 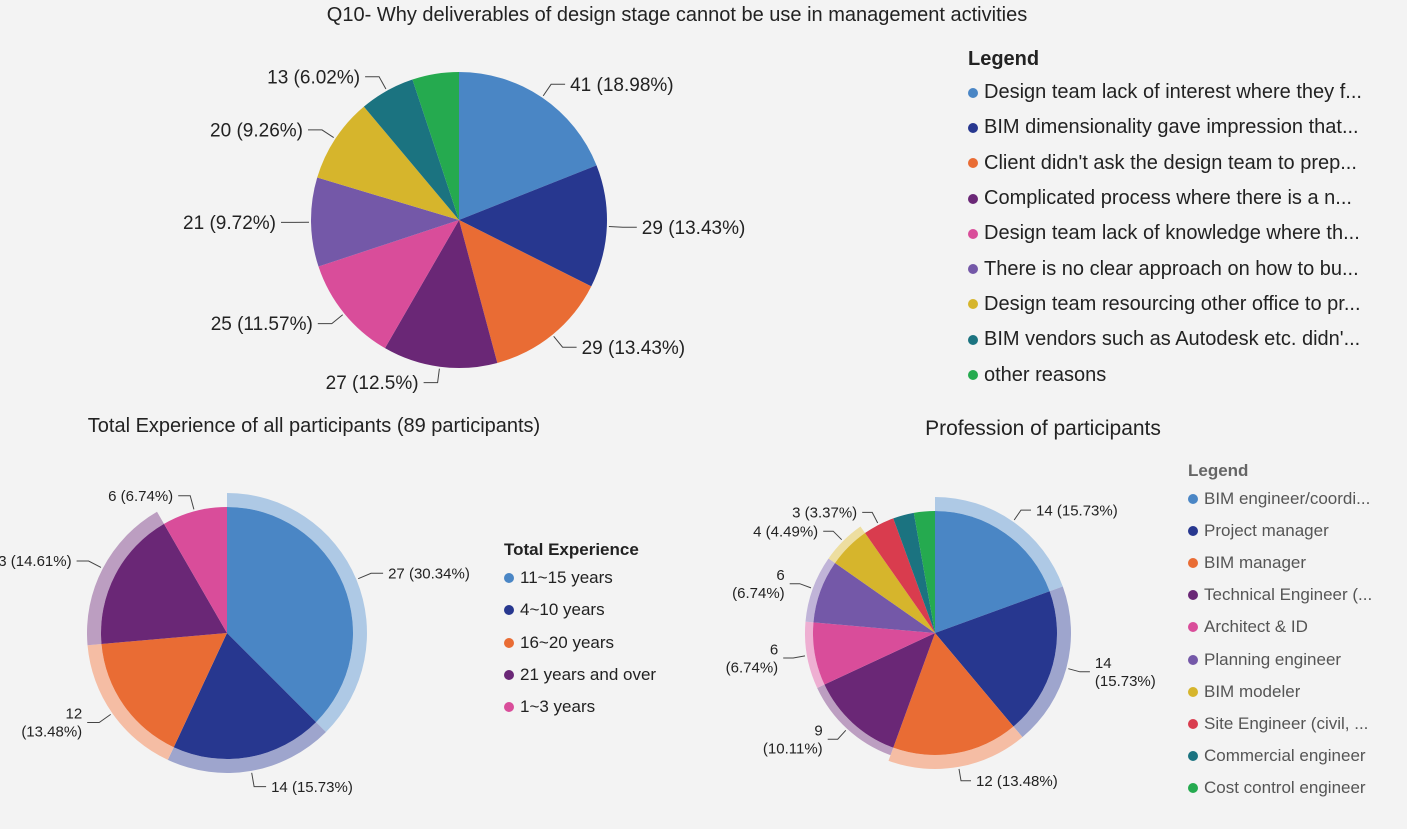 I want to click on chart1-data-label-3: 27 (12.5%), so click(x=372, y=383).